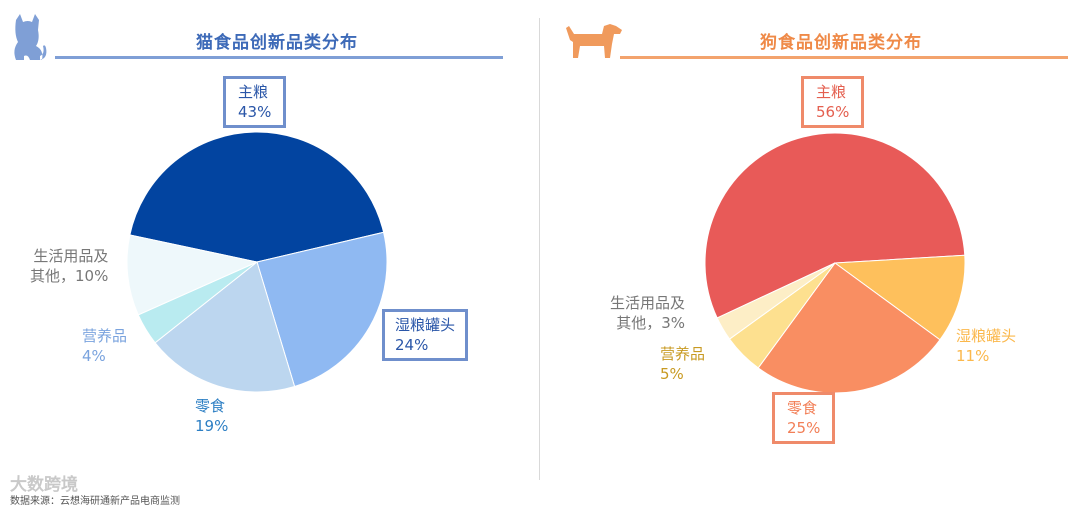 Image resolution: width=1080 pixels, height=509 pixels. I want to click on dog-title-underline, so click(844, 57).